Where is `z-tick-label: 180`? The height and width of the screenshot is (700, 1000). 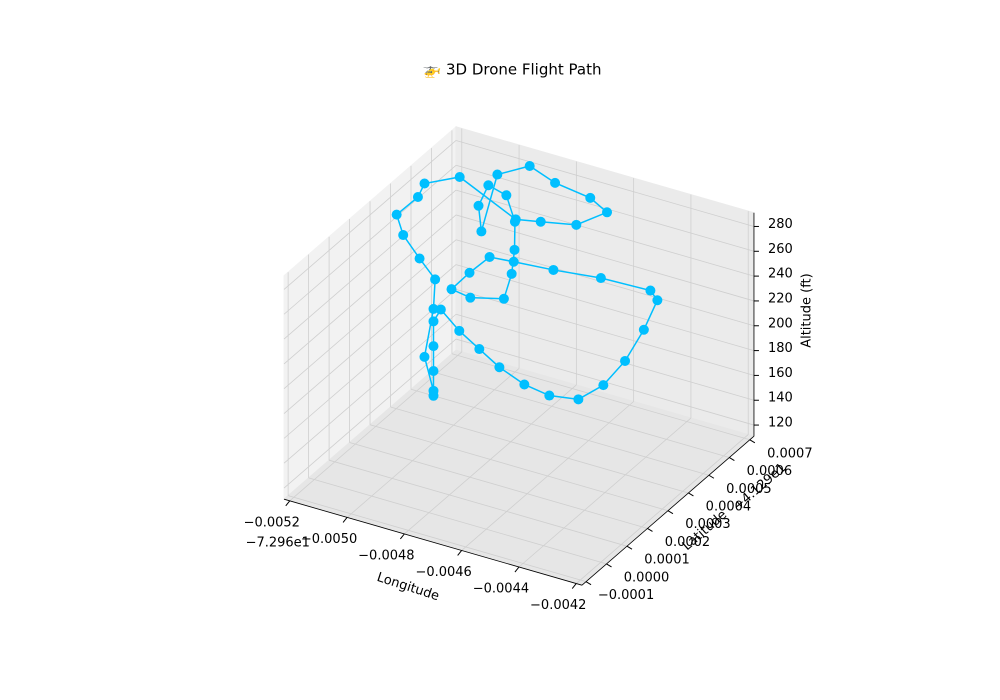 z-tick-label: 180 is located at coordinates (780, 348).